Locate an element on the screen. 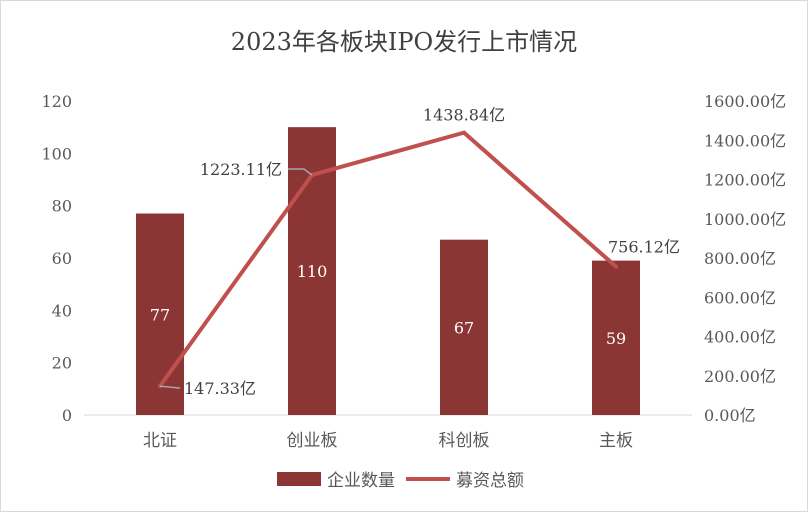  left-tick-label: 100 is located at coordinates (56, 153).